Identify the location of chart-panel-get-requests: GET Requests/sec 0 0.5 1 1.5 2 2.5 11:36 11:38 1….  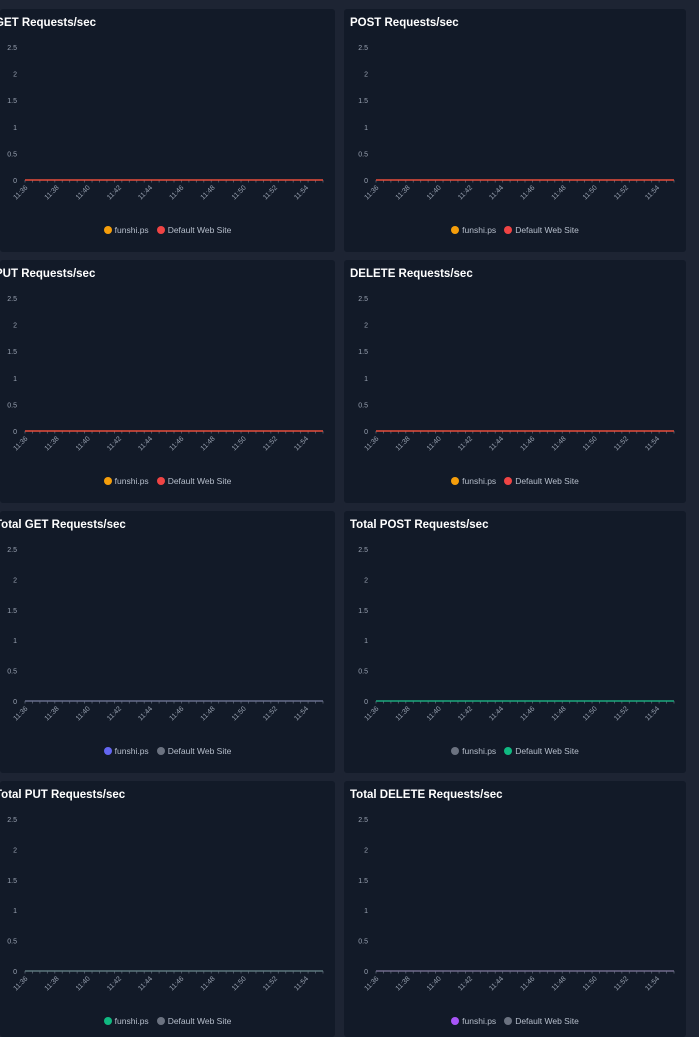
(167, 130).